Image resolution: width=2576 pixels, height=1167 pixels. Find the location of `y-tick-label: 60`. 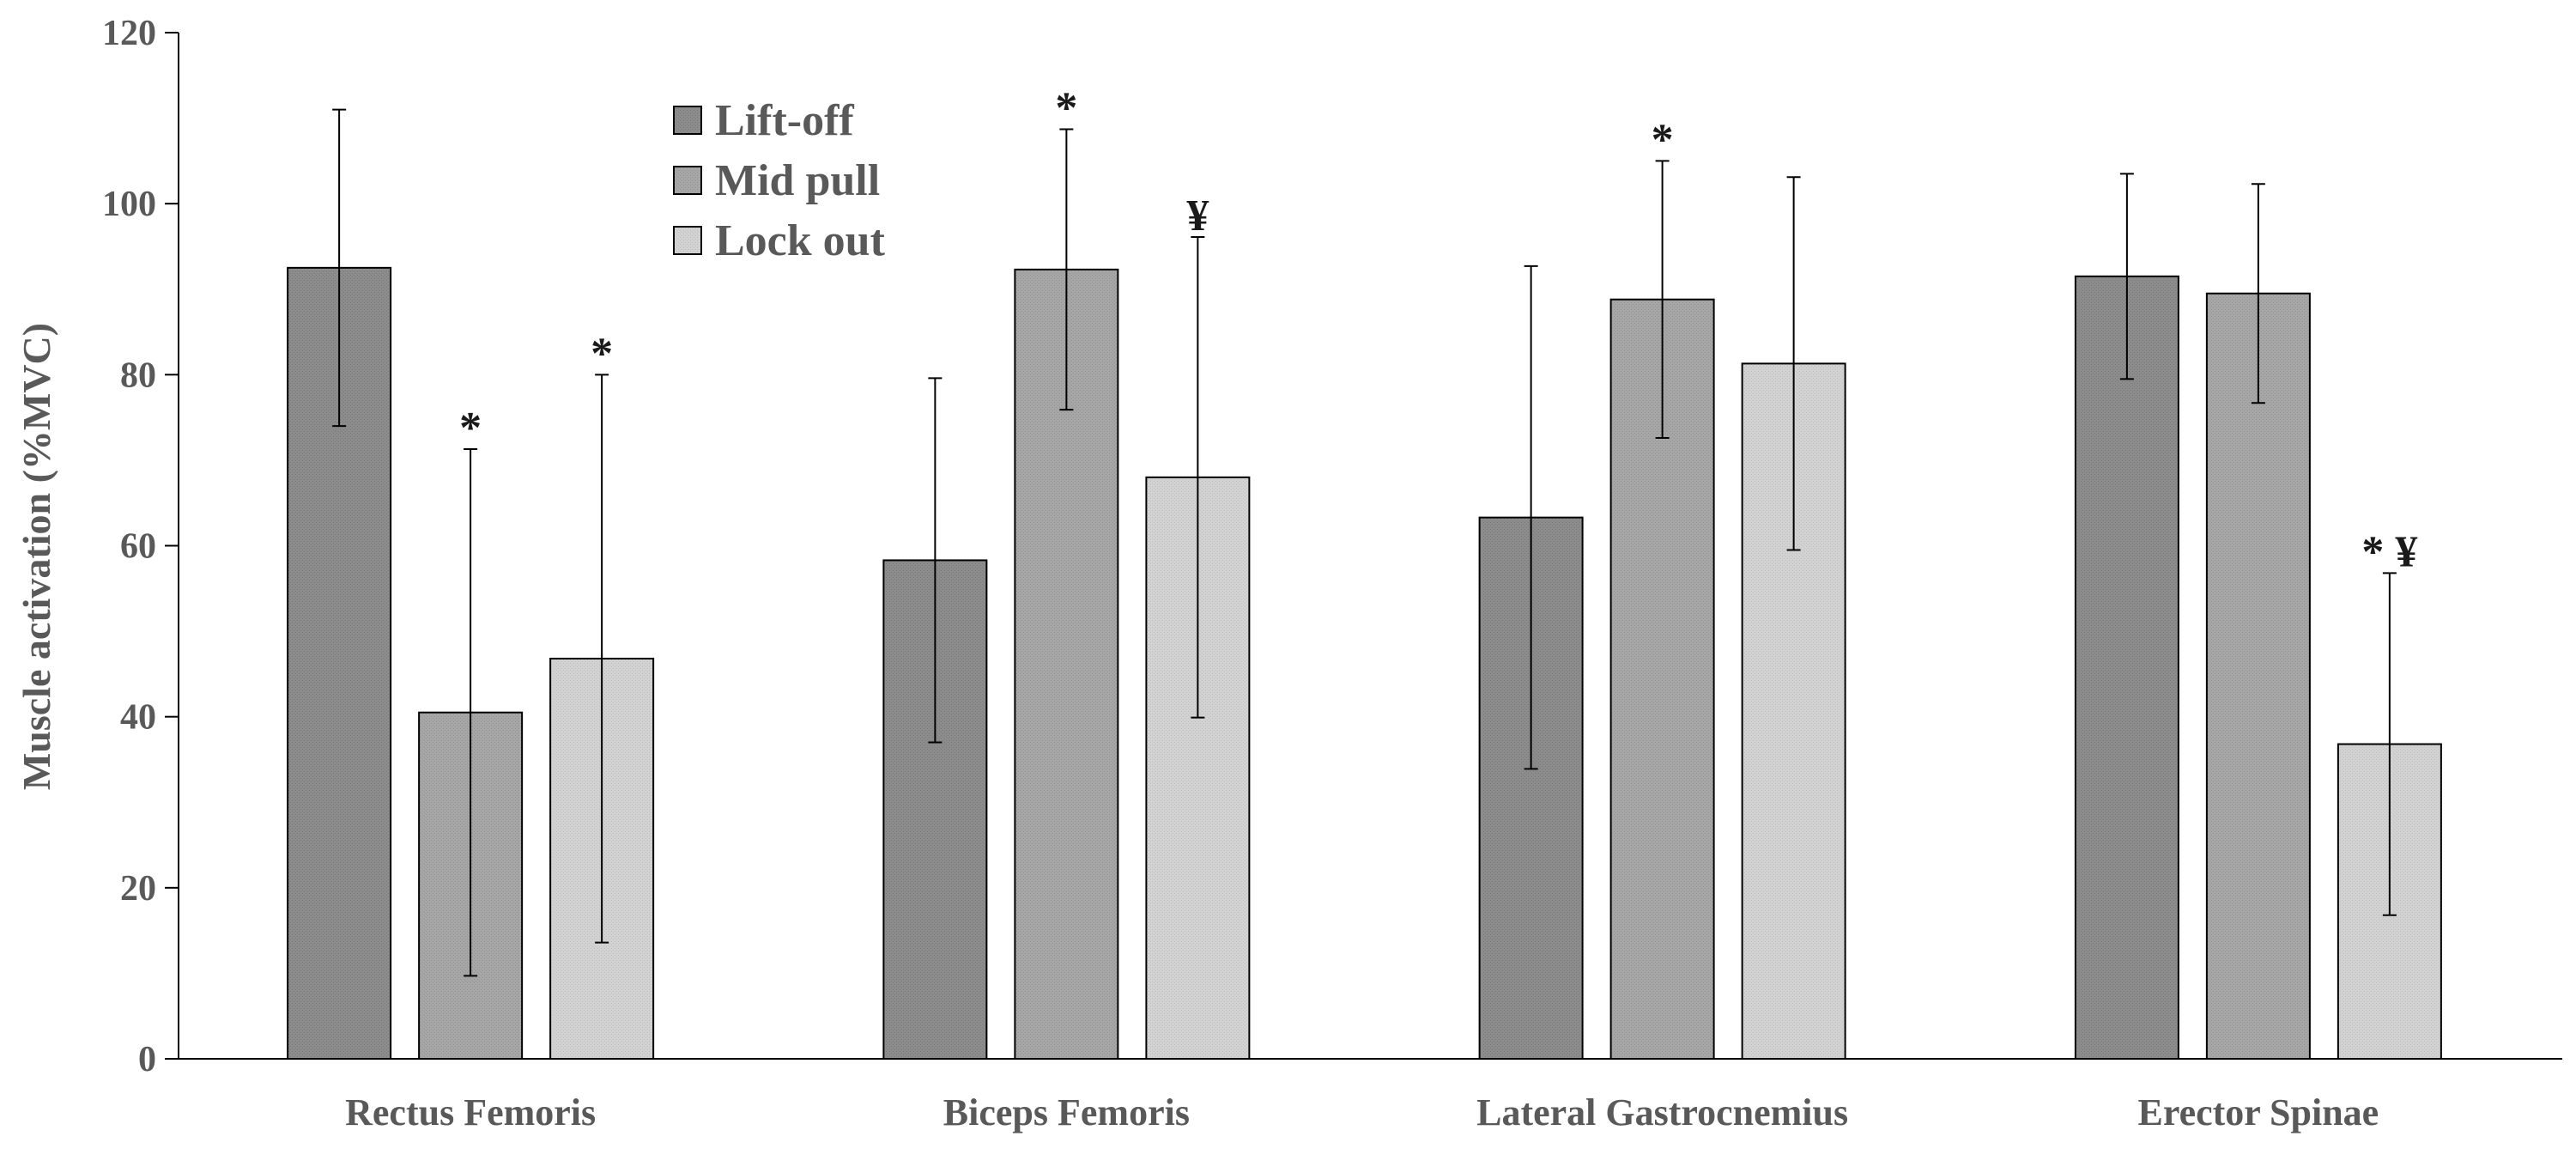

y-tick-label: 60 is located at coordinates (138, 547).